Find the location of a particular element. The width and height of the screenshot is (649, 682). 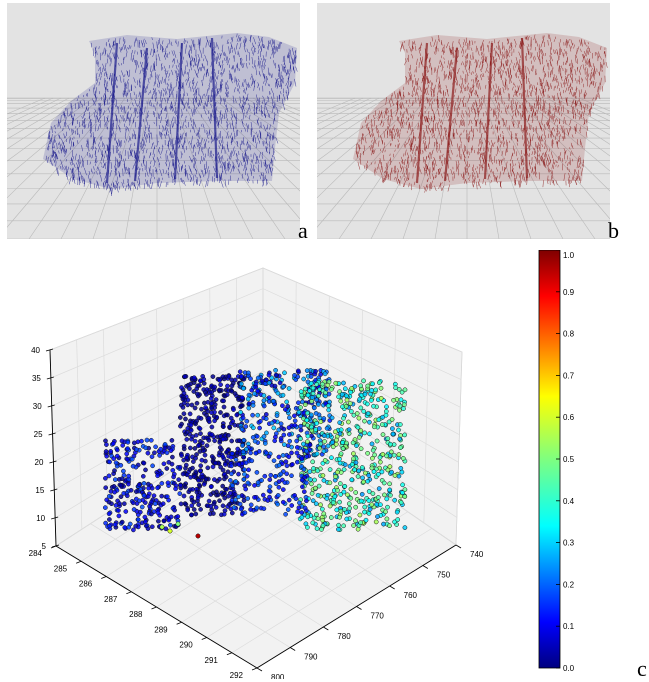

y-gridline is located at coordinates (79, 434).